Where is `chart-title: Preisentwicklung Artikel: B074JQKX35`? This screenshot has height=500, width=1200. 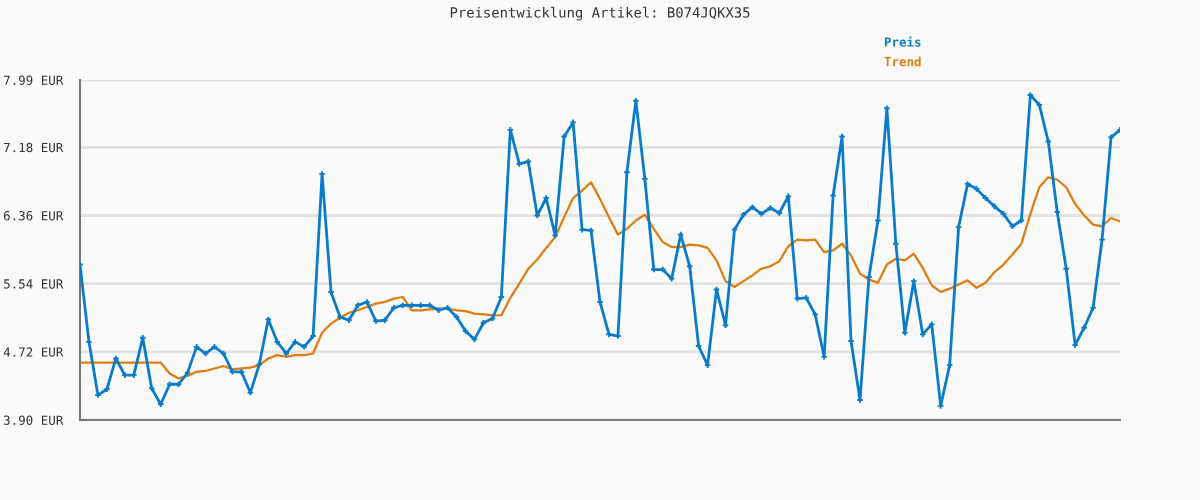 chart-title: Preisentwicklung Artikel: B074JQKX35 is located at coordinates (600, 13).